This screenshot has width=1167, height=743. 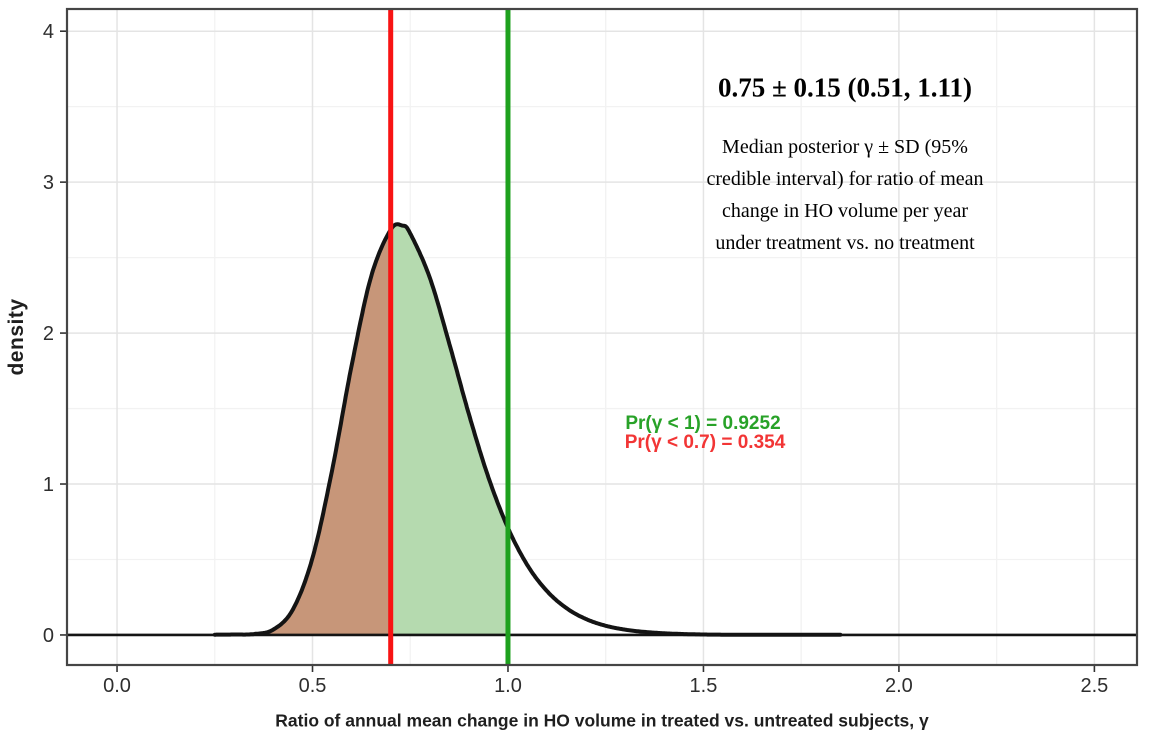 What do you see at coordinates (845, 147) in the screenshot?
I see `stats-description-line-1: Median posterior γ ± SD (95%` at bounding box center [845, 147].